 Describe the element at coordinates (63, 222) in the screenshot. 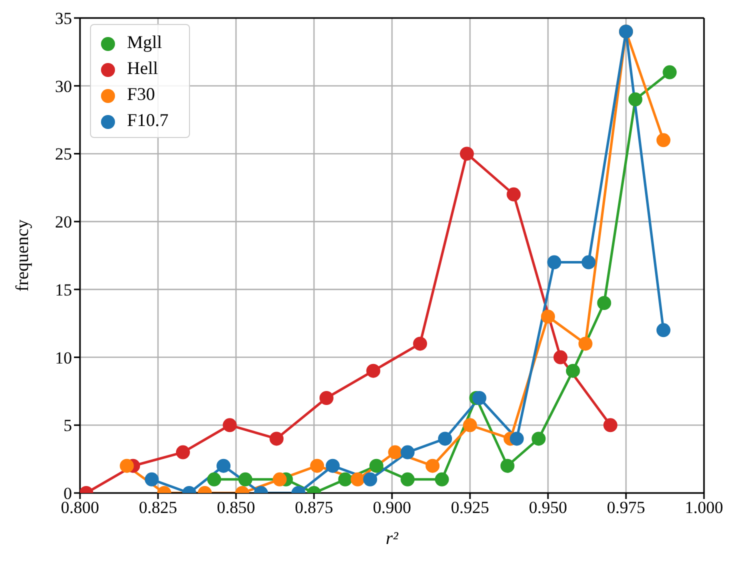

I see `y-tick-label: 20` at that location.